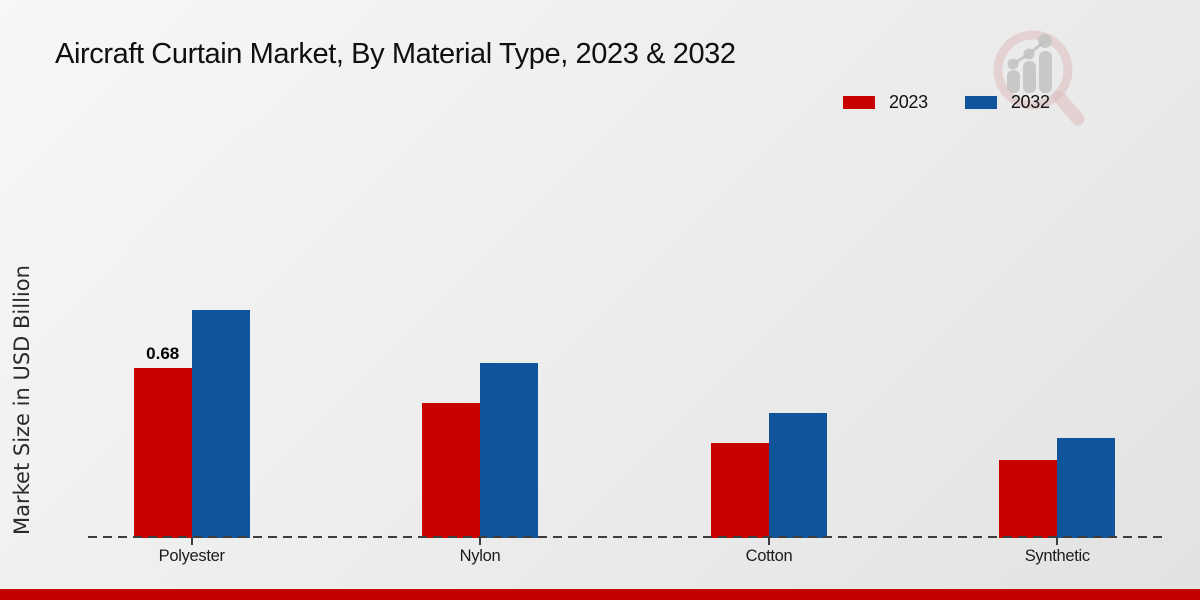 Image resolution: width=1200 pixels, height=600 pixels. Describe the element at coordinates (1028, 499) in the screenshot. I see `bar-2023-synthetic` at that location.